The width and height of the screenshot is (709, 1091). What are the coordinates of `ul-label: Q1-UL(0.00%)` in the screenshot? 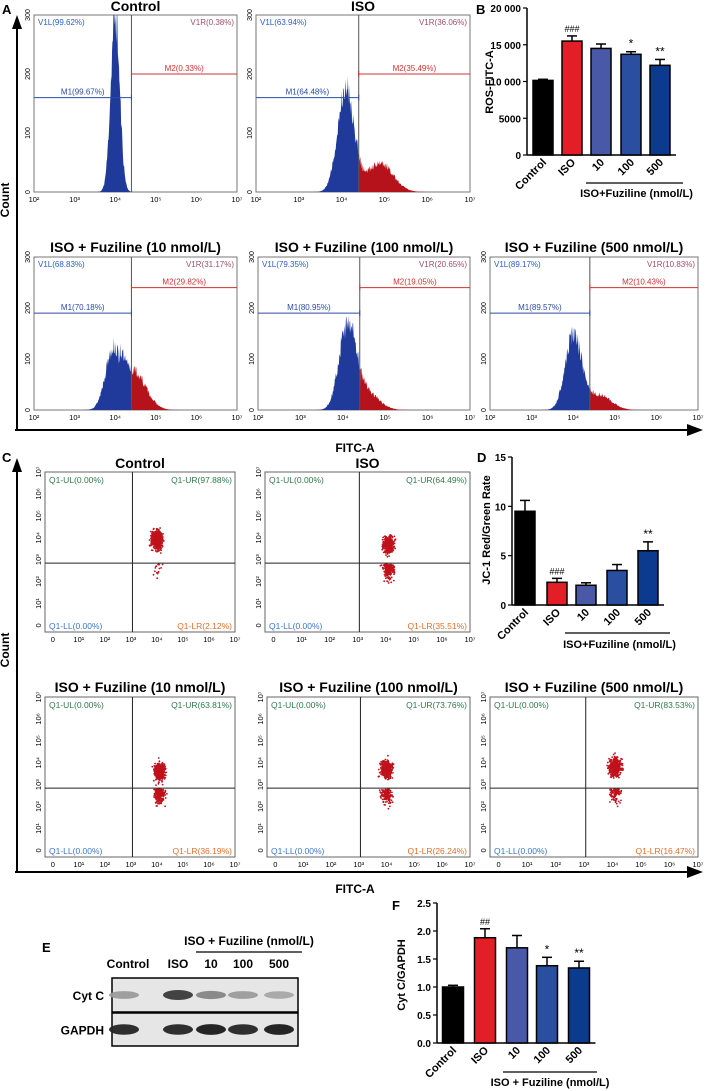 It's located at (298, 705).